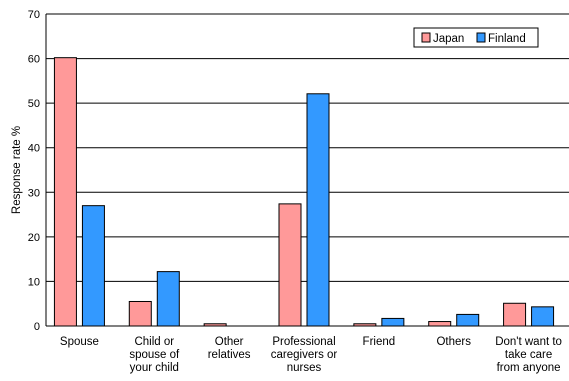 This screenshot has height=381, width=569. I want to click on x-category-label-line: Don't want to, so click(528, 342).